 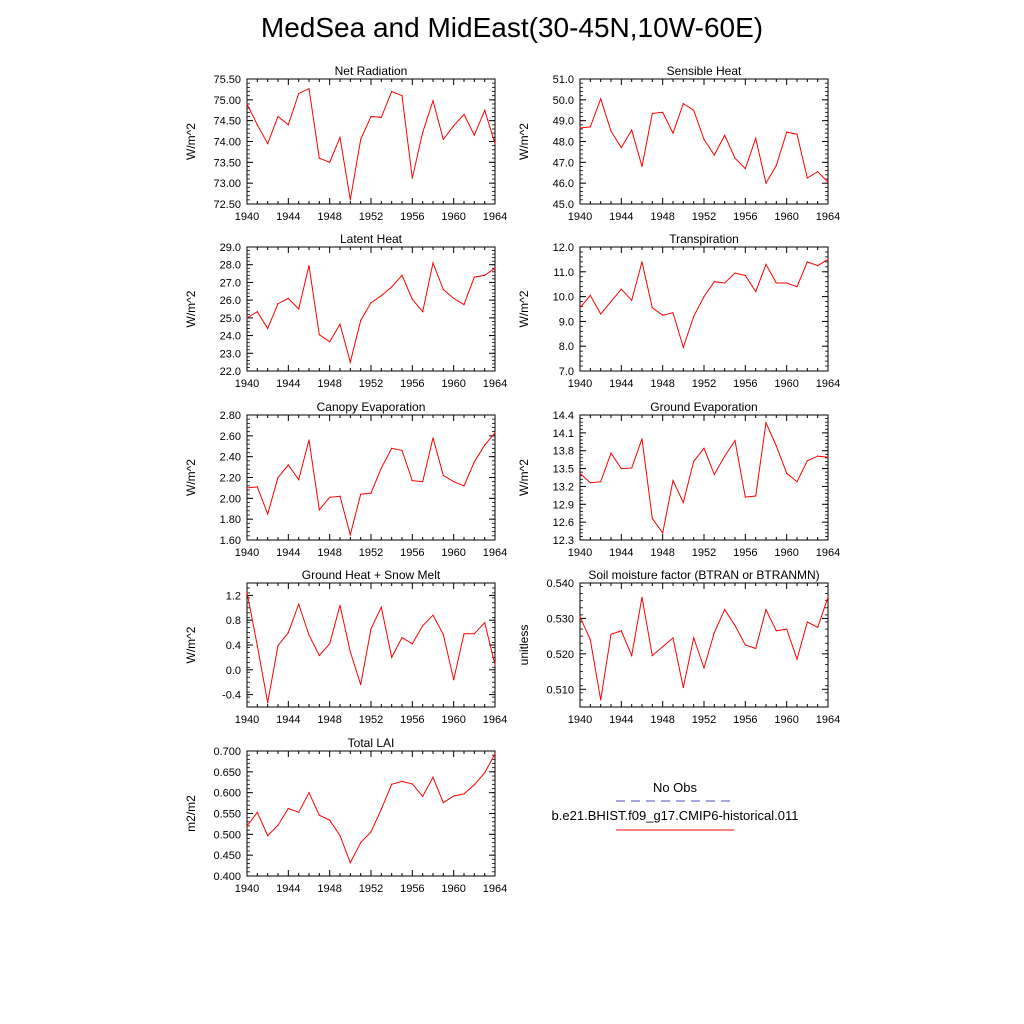 What do you see at coordinates (231, 696) in the screenshot?
I see `y-tick-label: -0.4` at bounding box center [231, 696].